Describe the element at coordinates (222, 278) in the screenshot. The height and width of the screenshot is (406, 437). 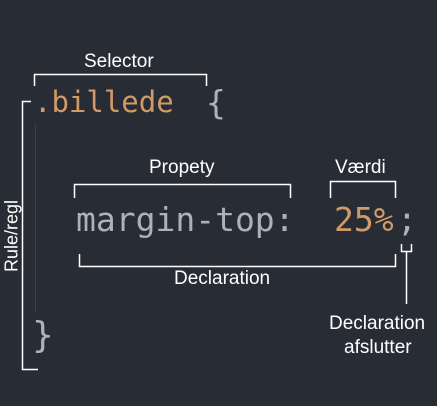
I see `declaration-label: Declaration` at that location.